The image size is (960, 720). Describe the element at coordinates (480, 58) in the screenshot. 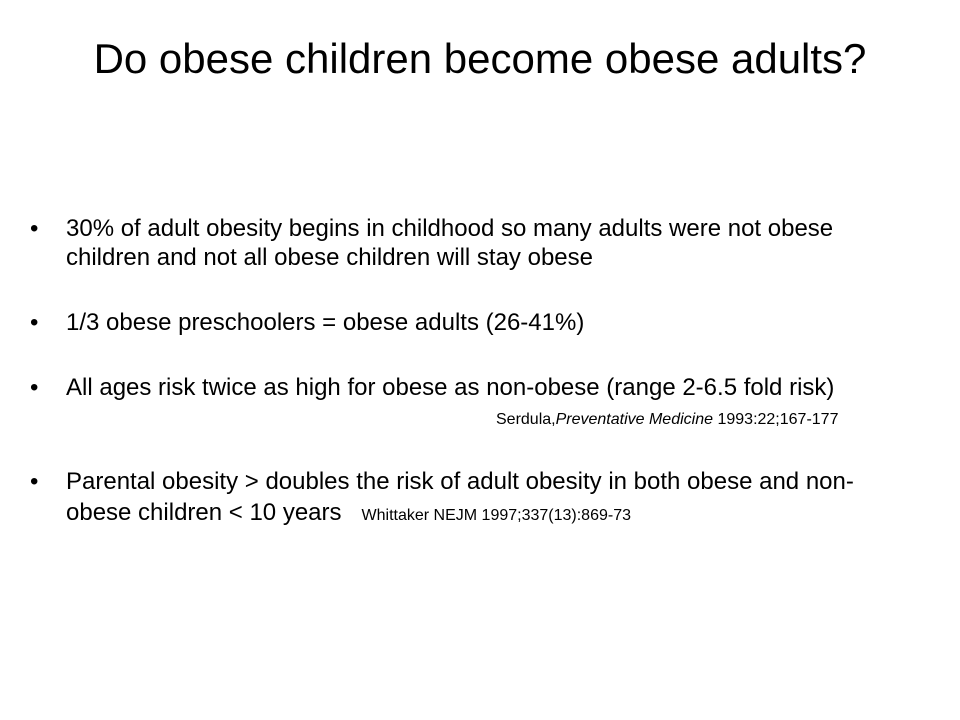

I see `slide-title: Do obese children become obese adults?` at that location.